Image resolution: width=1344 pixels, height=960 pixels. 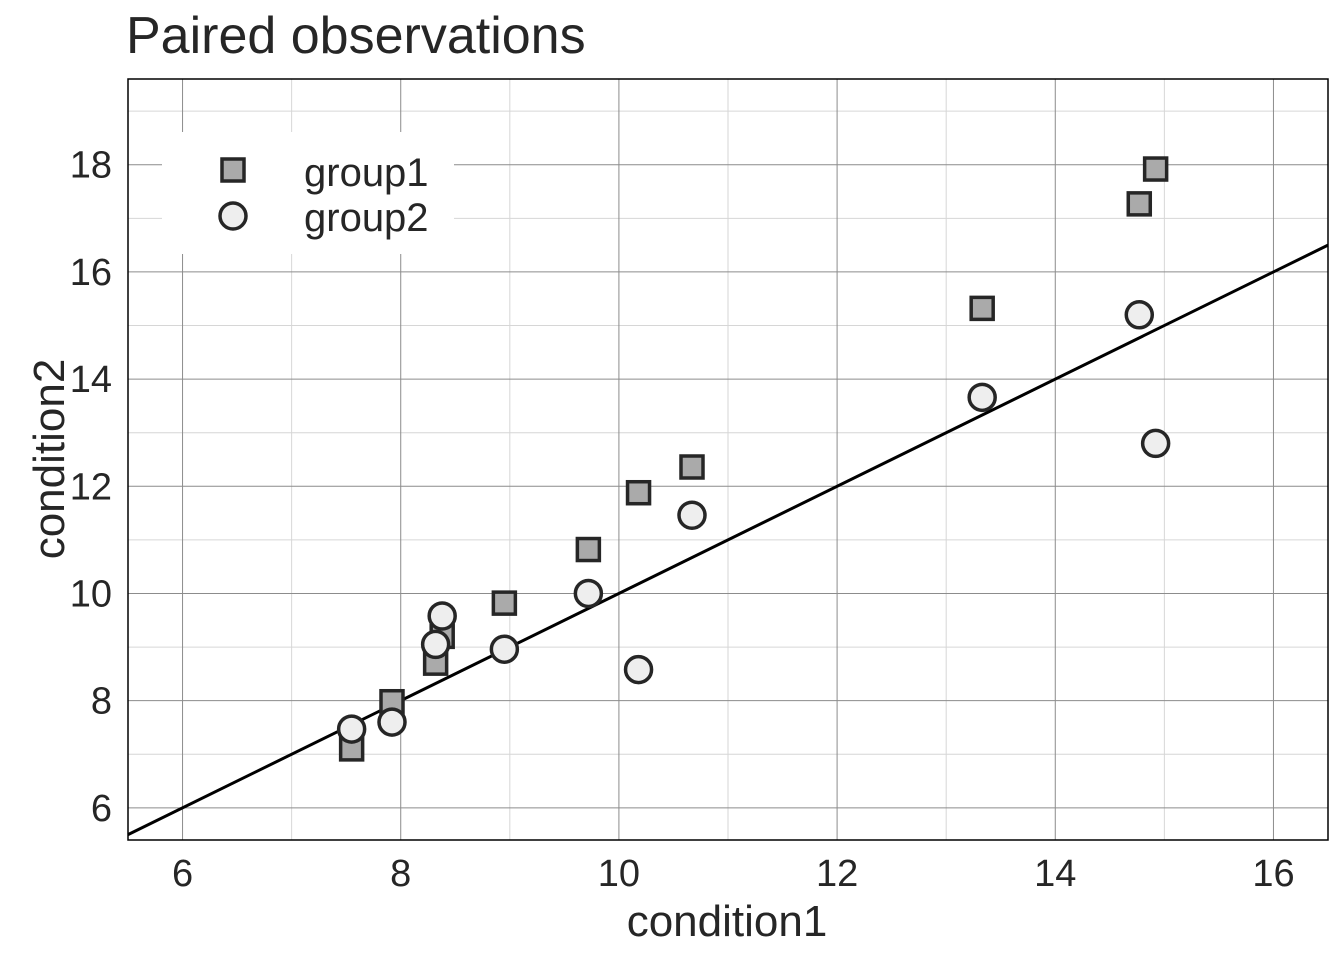 What do you see at coordinates (101, 809) in the screenshot?
I see `y-tick-label: 6` at bounding box center [101, 809].